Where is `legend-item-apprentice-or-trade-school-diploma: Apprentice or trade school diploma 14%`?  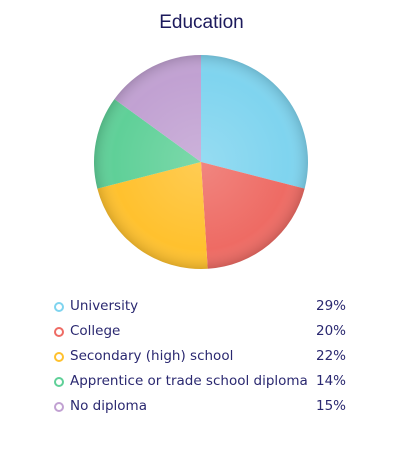 legend-item-apprentice-or-trade-school-diploma: Apprentice or trade school diploma 14% is located at coordinates (200, 381).